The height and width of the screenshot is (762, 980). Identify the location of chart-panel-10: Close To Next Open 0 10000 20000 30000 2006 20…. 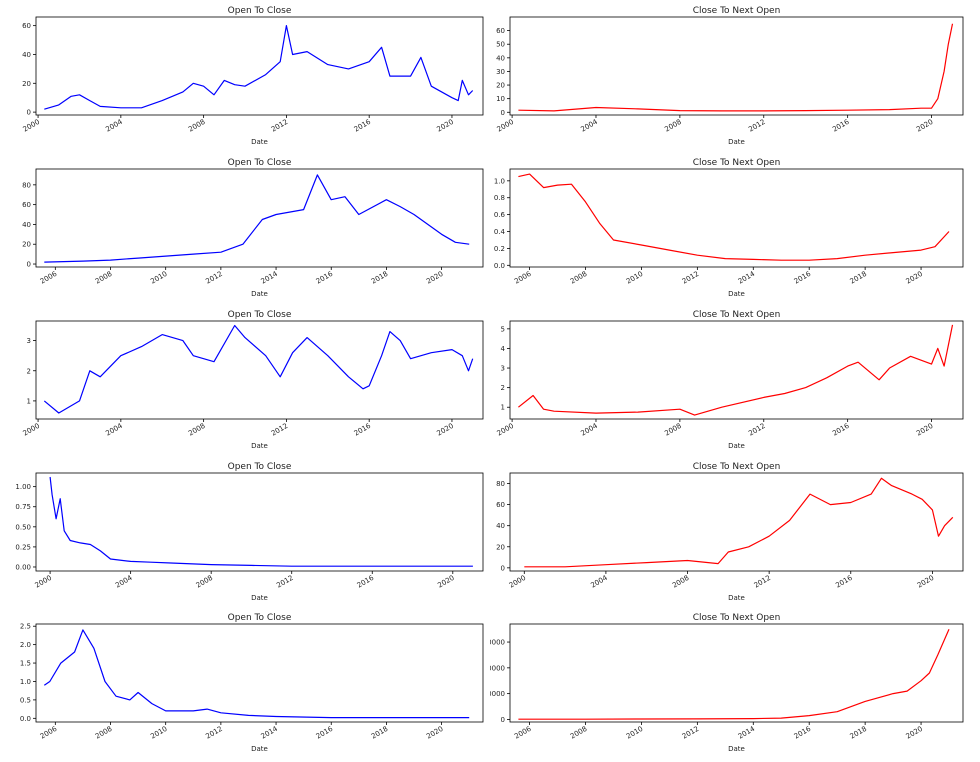
(727, 683).